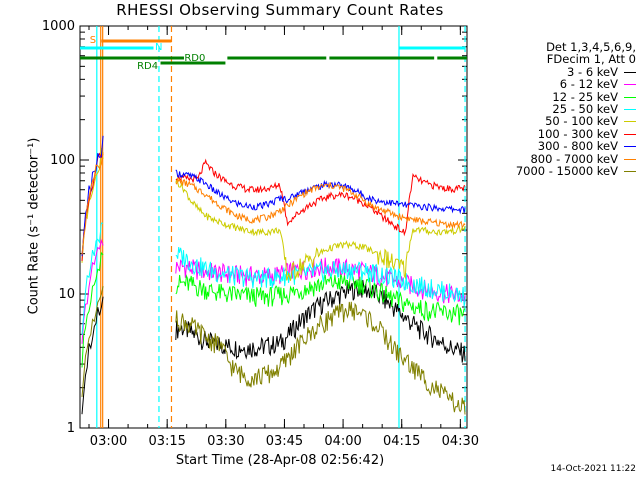  Describe the element at coordinates (66, 294) in the screenshot. I see `y-tick-label: 10` at that location.